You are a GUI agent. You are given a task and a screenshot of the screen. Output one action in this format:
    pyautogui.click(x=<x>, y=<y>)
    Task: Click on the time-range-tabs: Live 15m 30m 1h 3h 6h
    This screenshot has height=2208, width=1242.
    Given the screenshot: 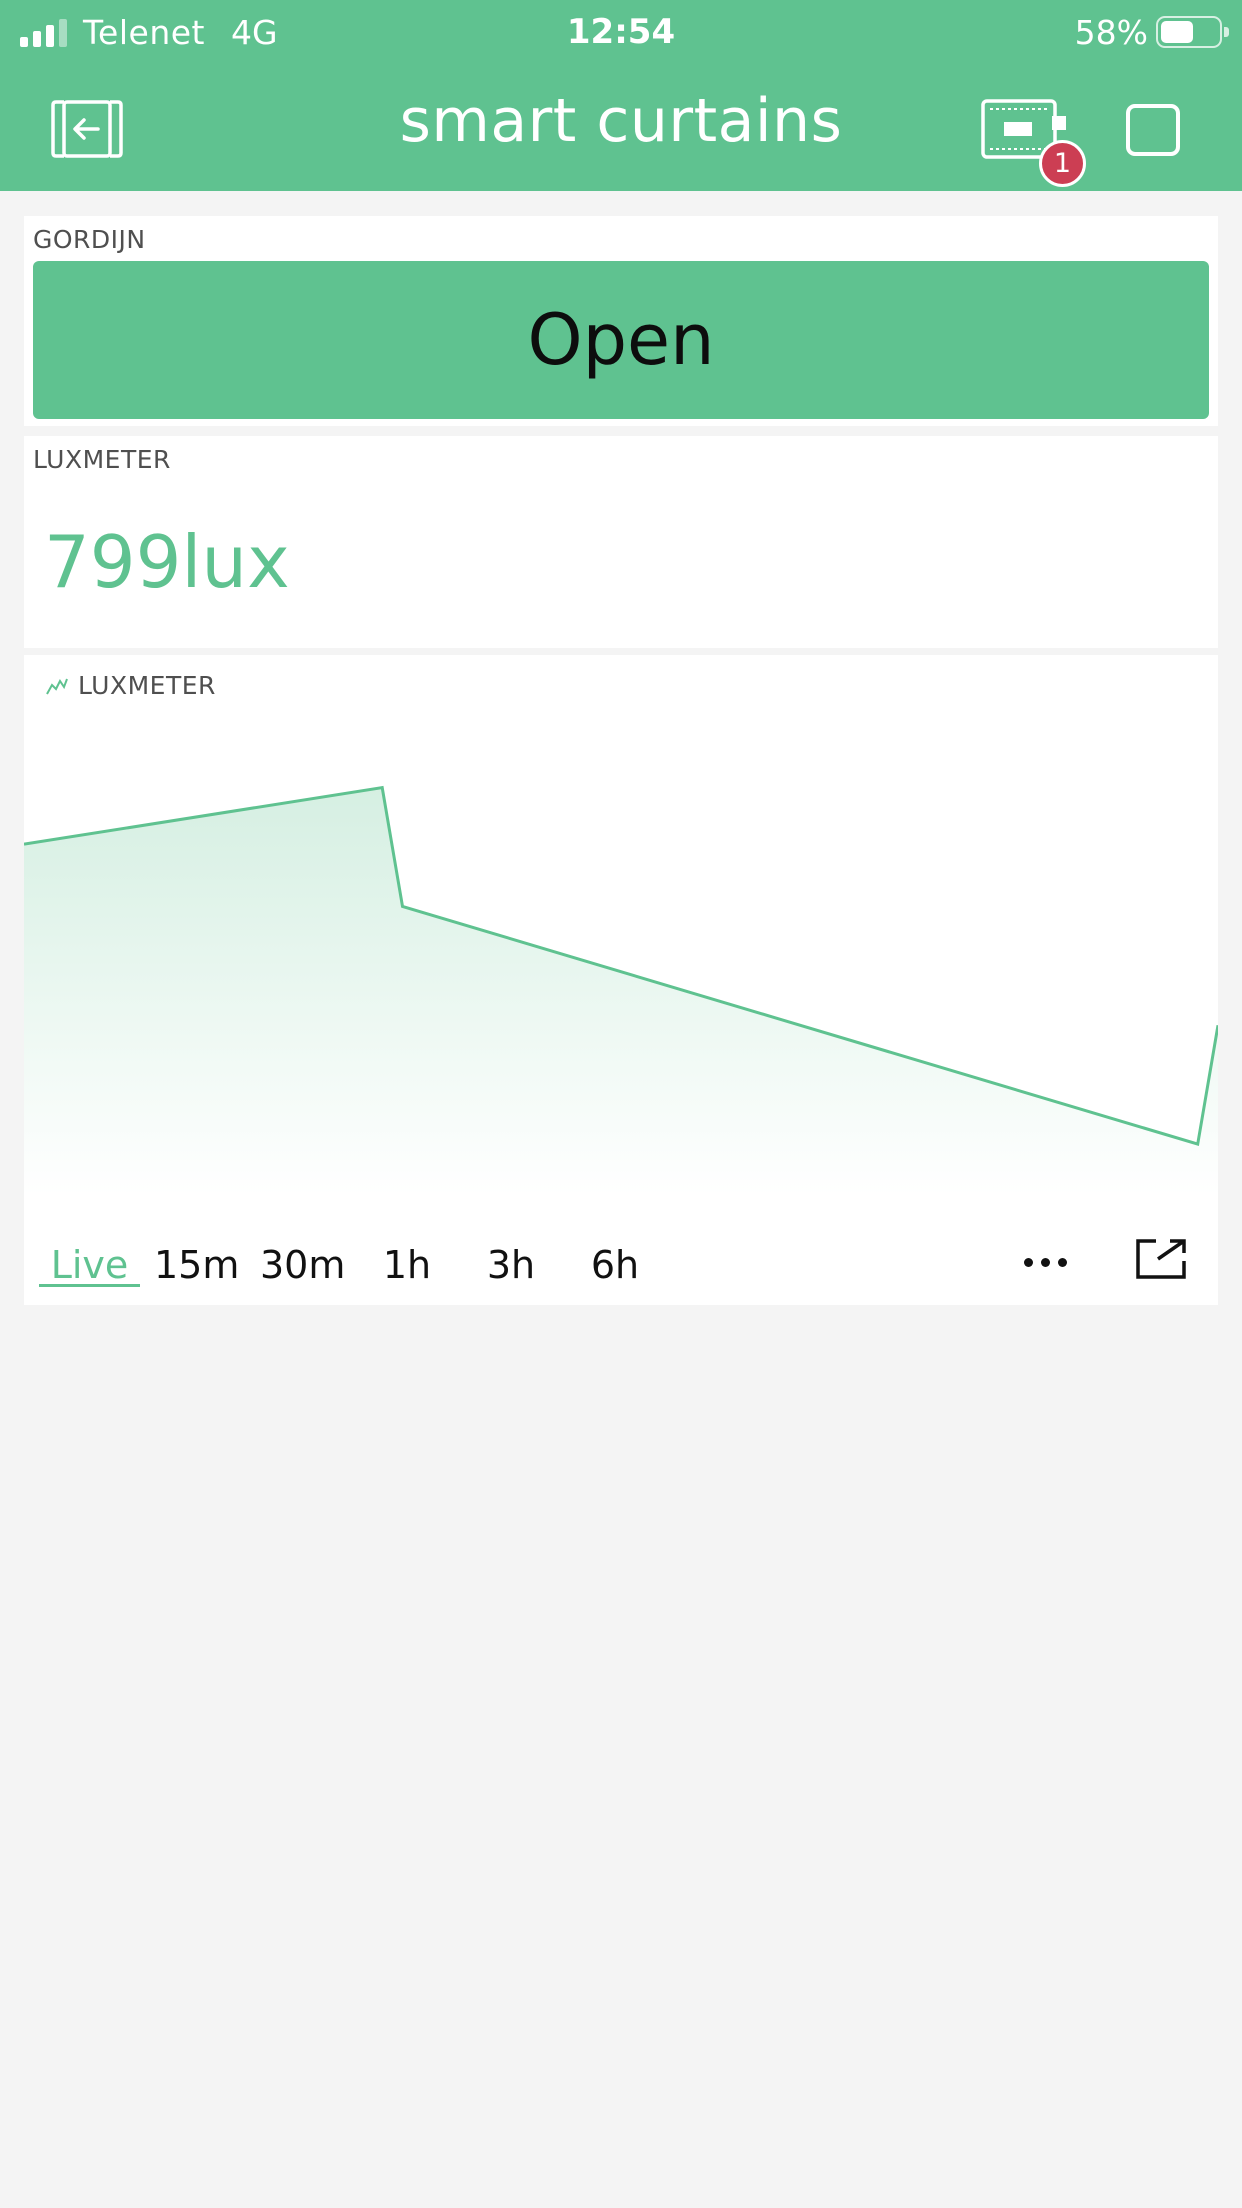 What is the action you would take?
    pyautogui.click(x=621, y=1265)
    